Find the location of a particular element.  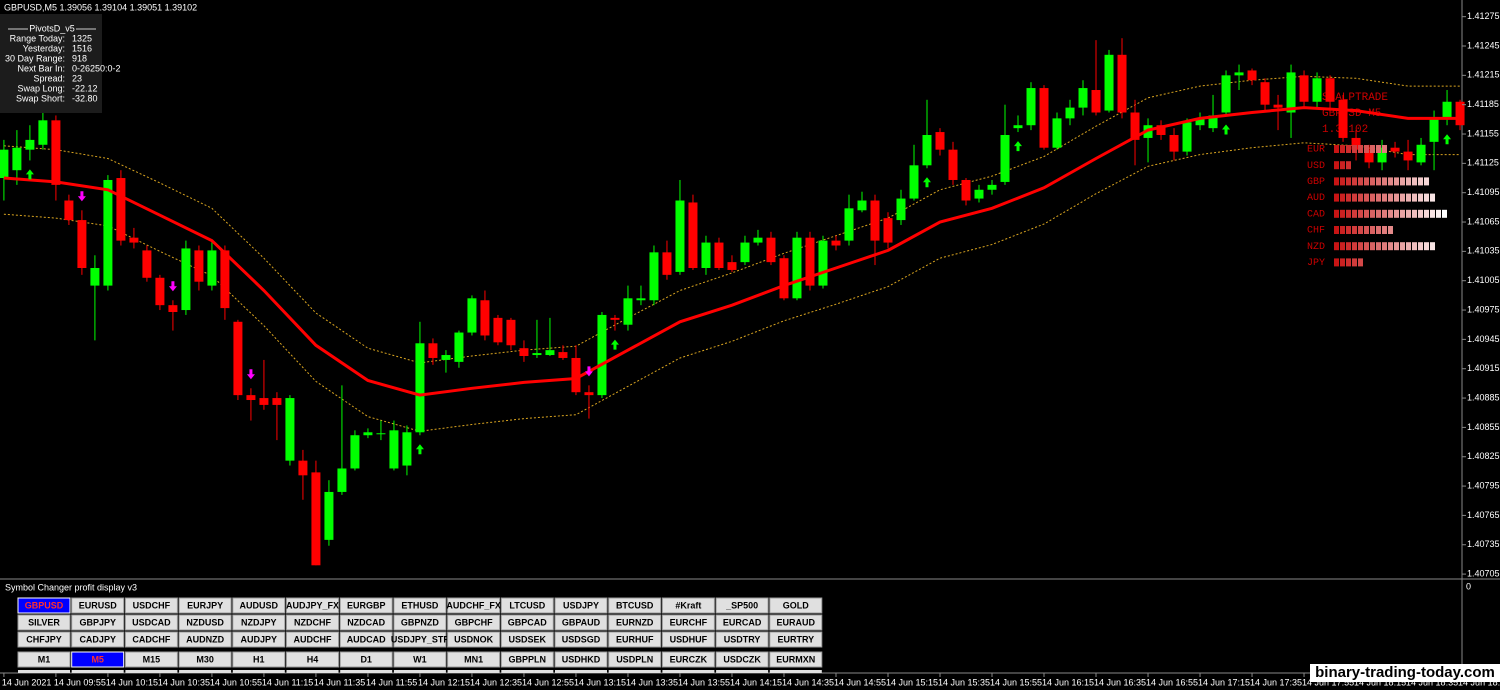

symbol-button-label: AUDJPY is located at coordinates (259, 639).